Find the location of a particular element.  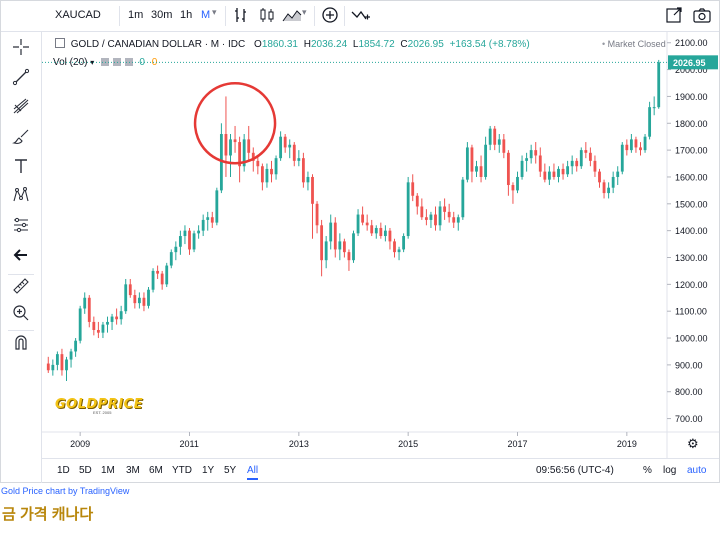

interval-30m-button: 30m is located at coordinates (162, 15).